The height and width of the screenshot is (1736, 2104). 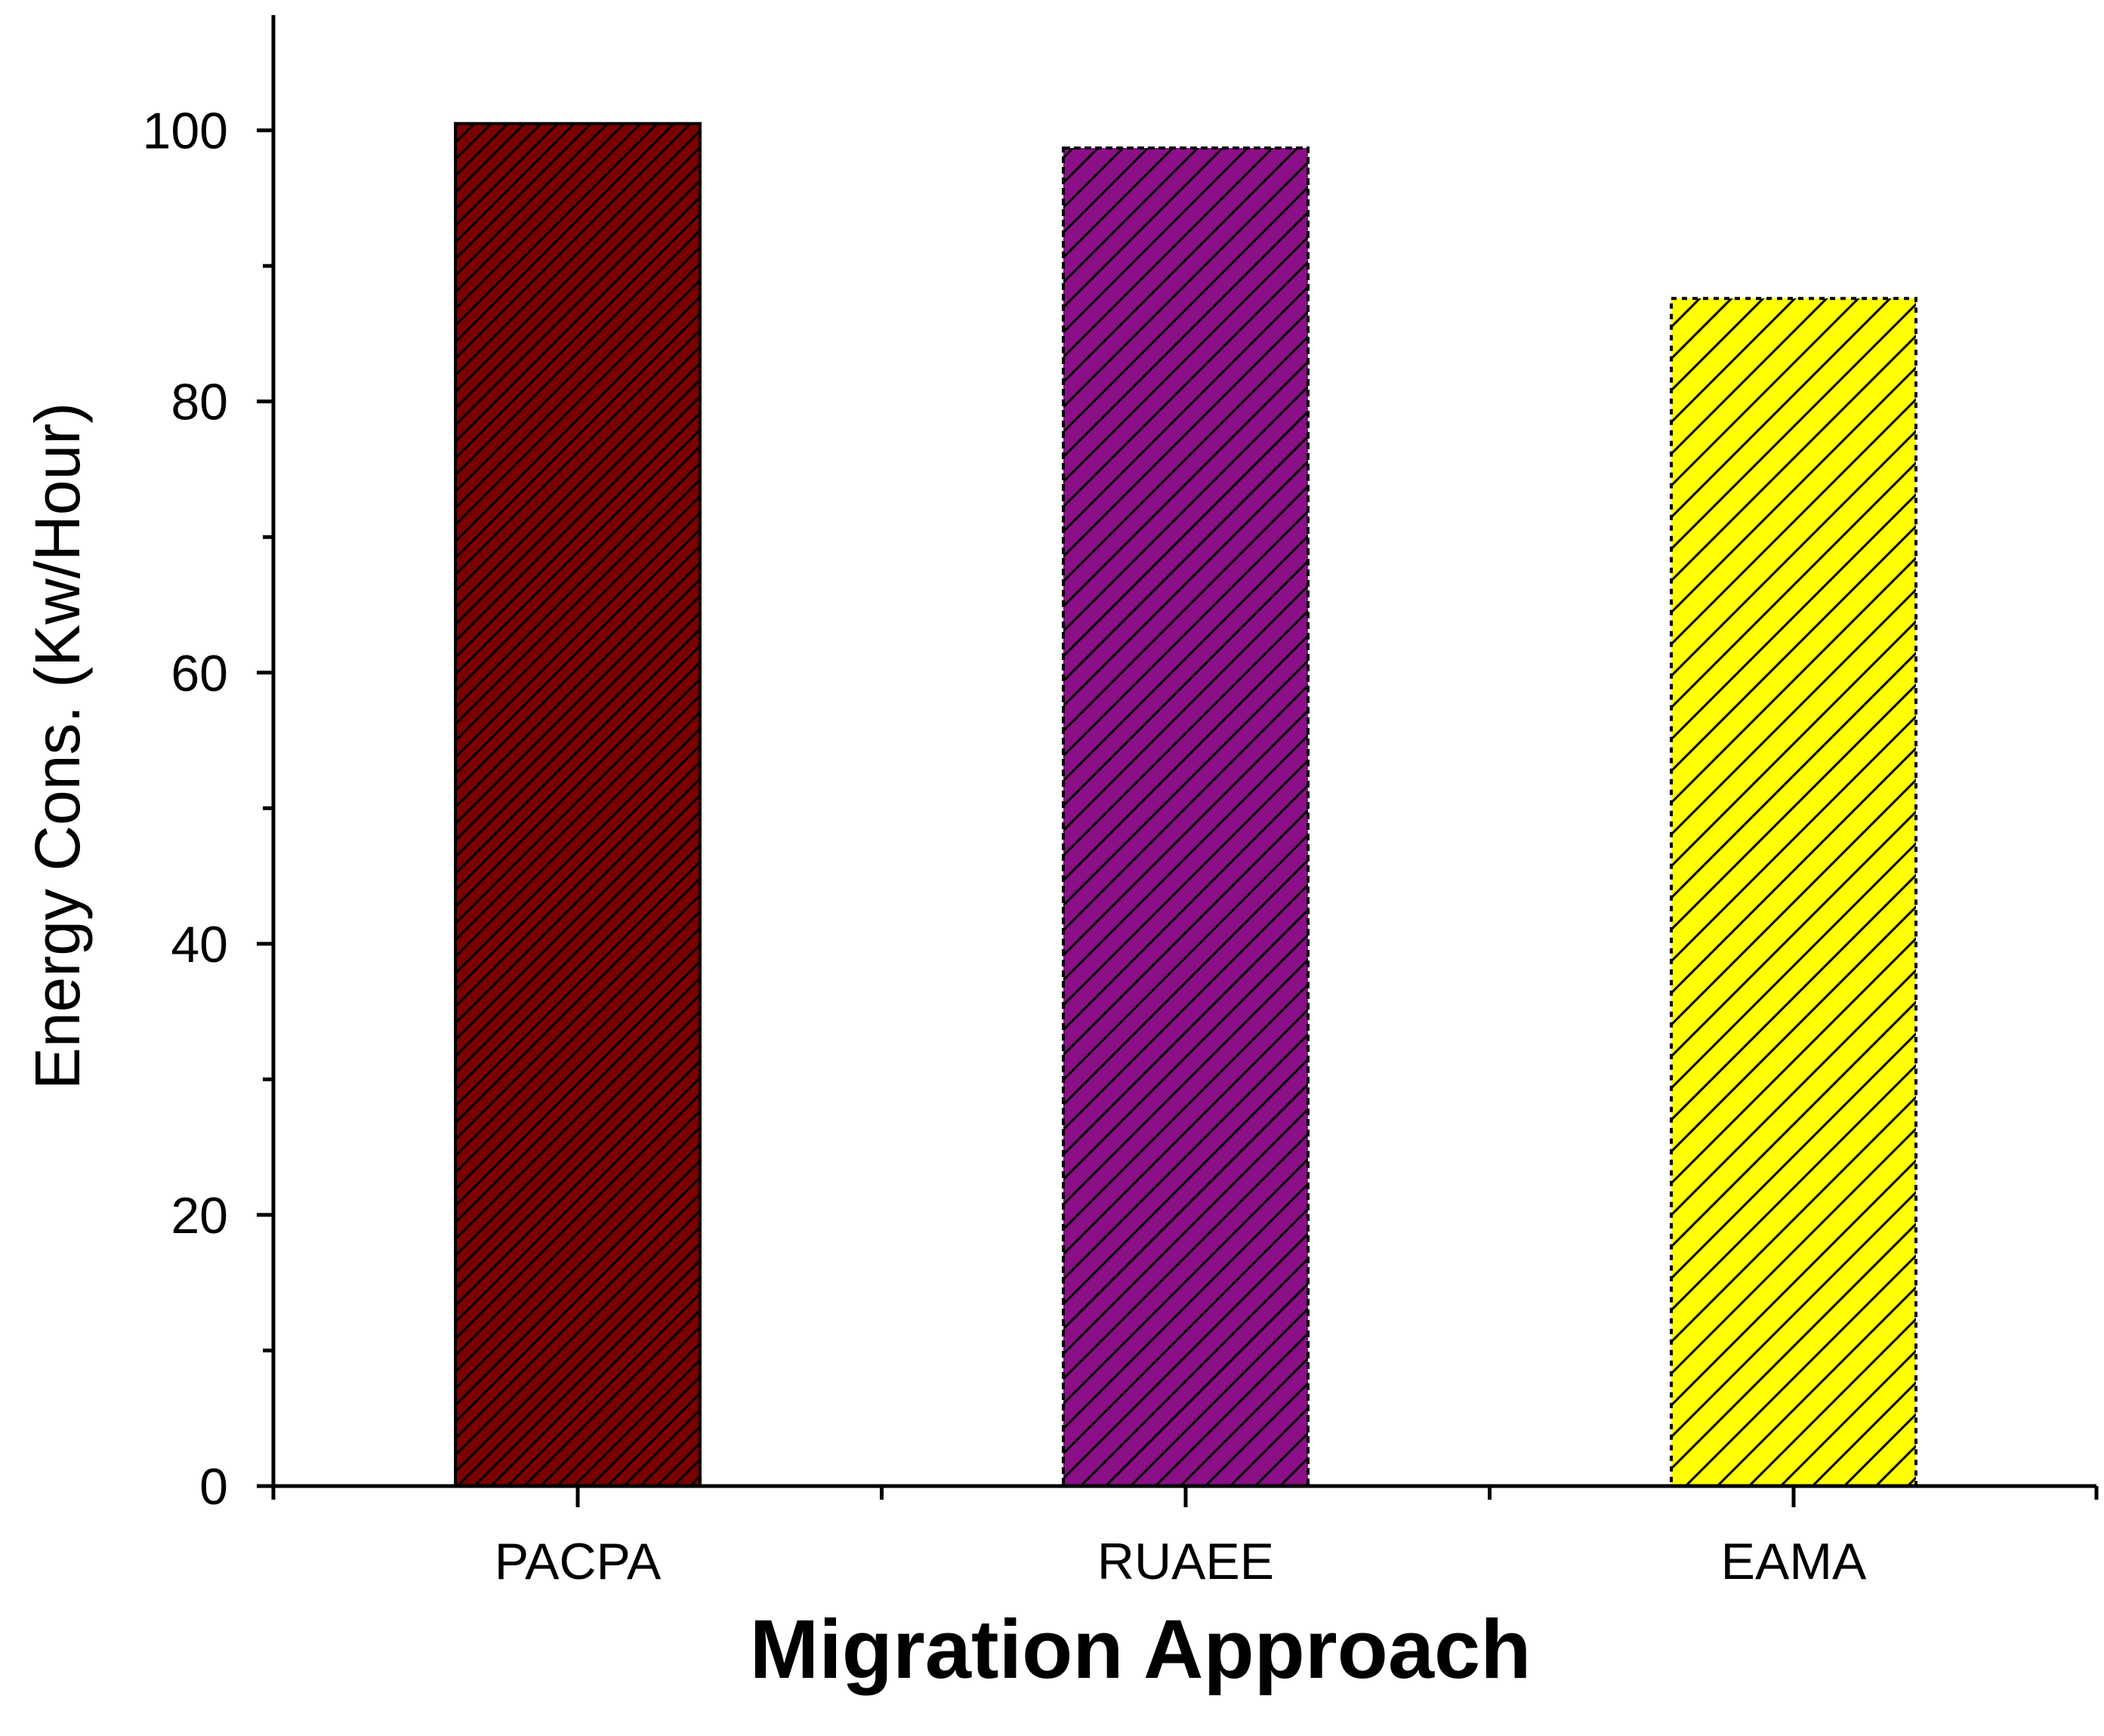 What do you see at coordinates (578, 805) in the screenshot?
I see `bar-pacpa-hatch` at bounding box center [578, 805].